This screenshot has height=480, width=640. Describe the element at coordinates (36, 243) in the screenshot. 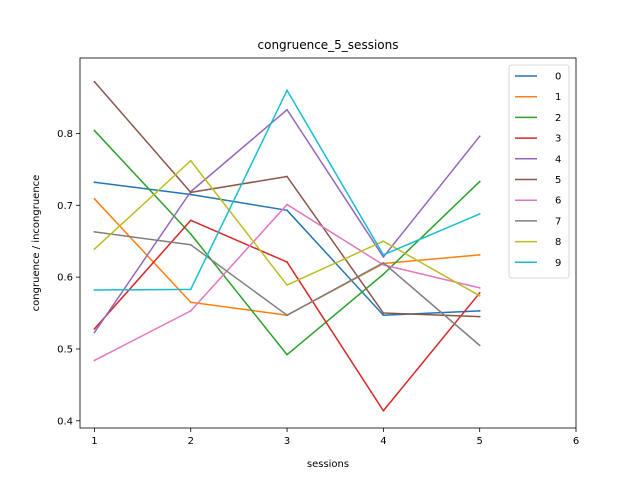

I see `y-axis-label: congruence / incongruence` at that location.